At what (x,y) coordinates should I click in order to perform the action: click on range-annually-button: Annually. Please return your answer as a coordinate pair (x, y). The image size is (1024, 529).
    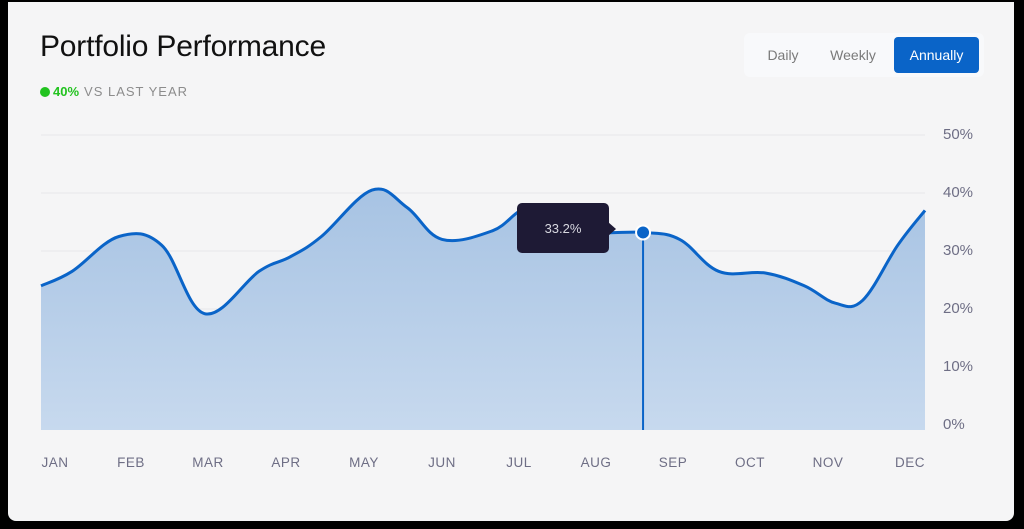
    Looking at the image, I should click on (936, 55).